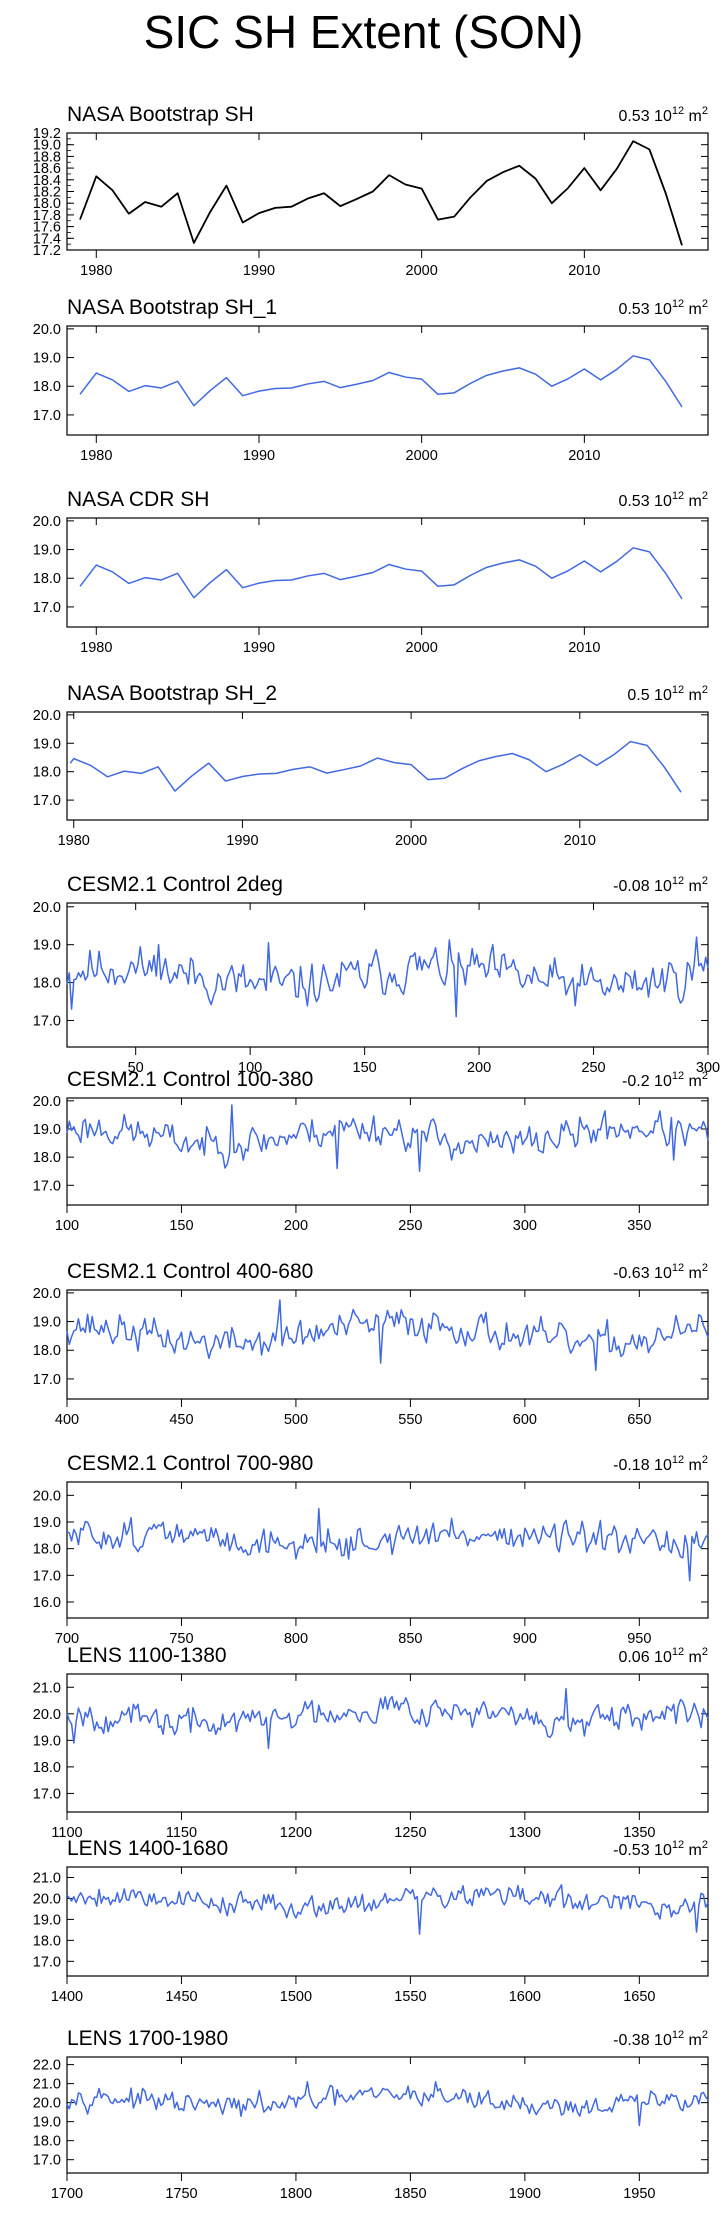 The image size is (727, 2221). What do you see at coordinates (181, 1639) in the screenshot?
I see `x-tick-label: 750` at bounding box center [181, 1639].